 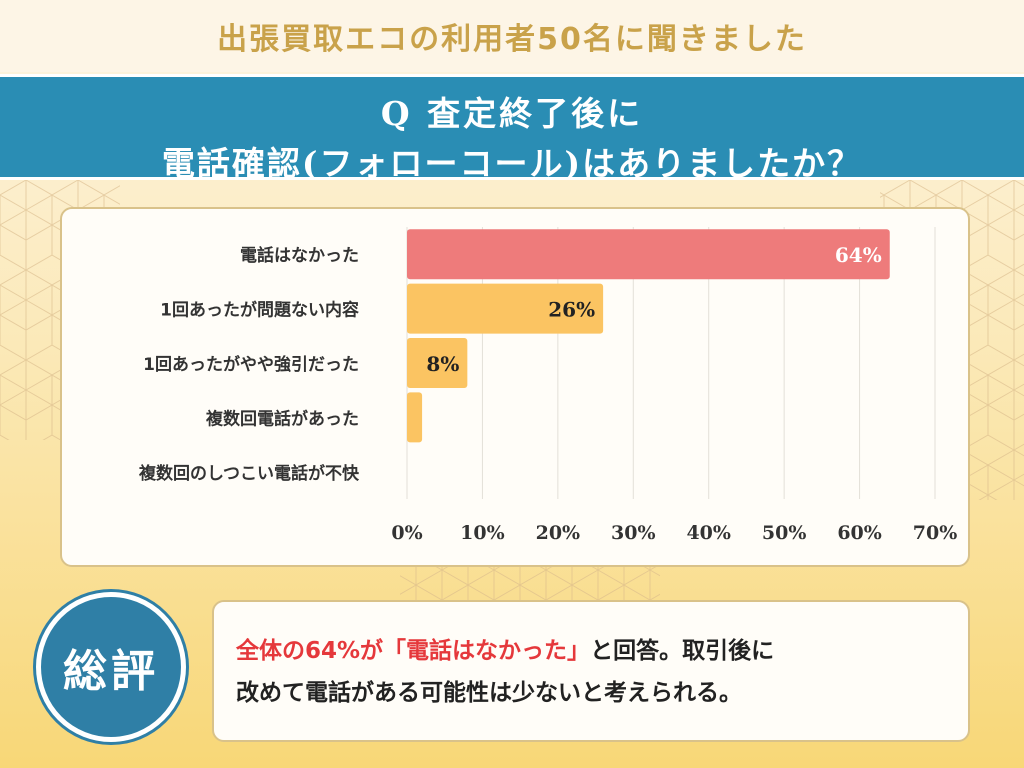 I want to click on question-line-1: Q 査定終了後に, so click(x=512, y=113).